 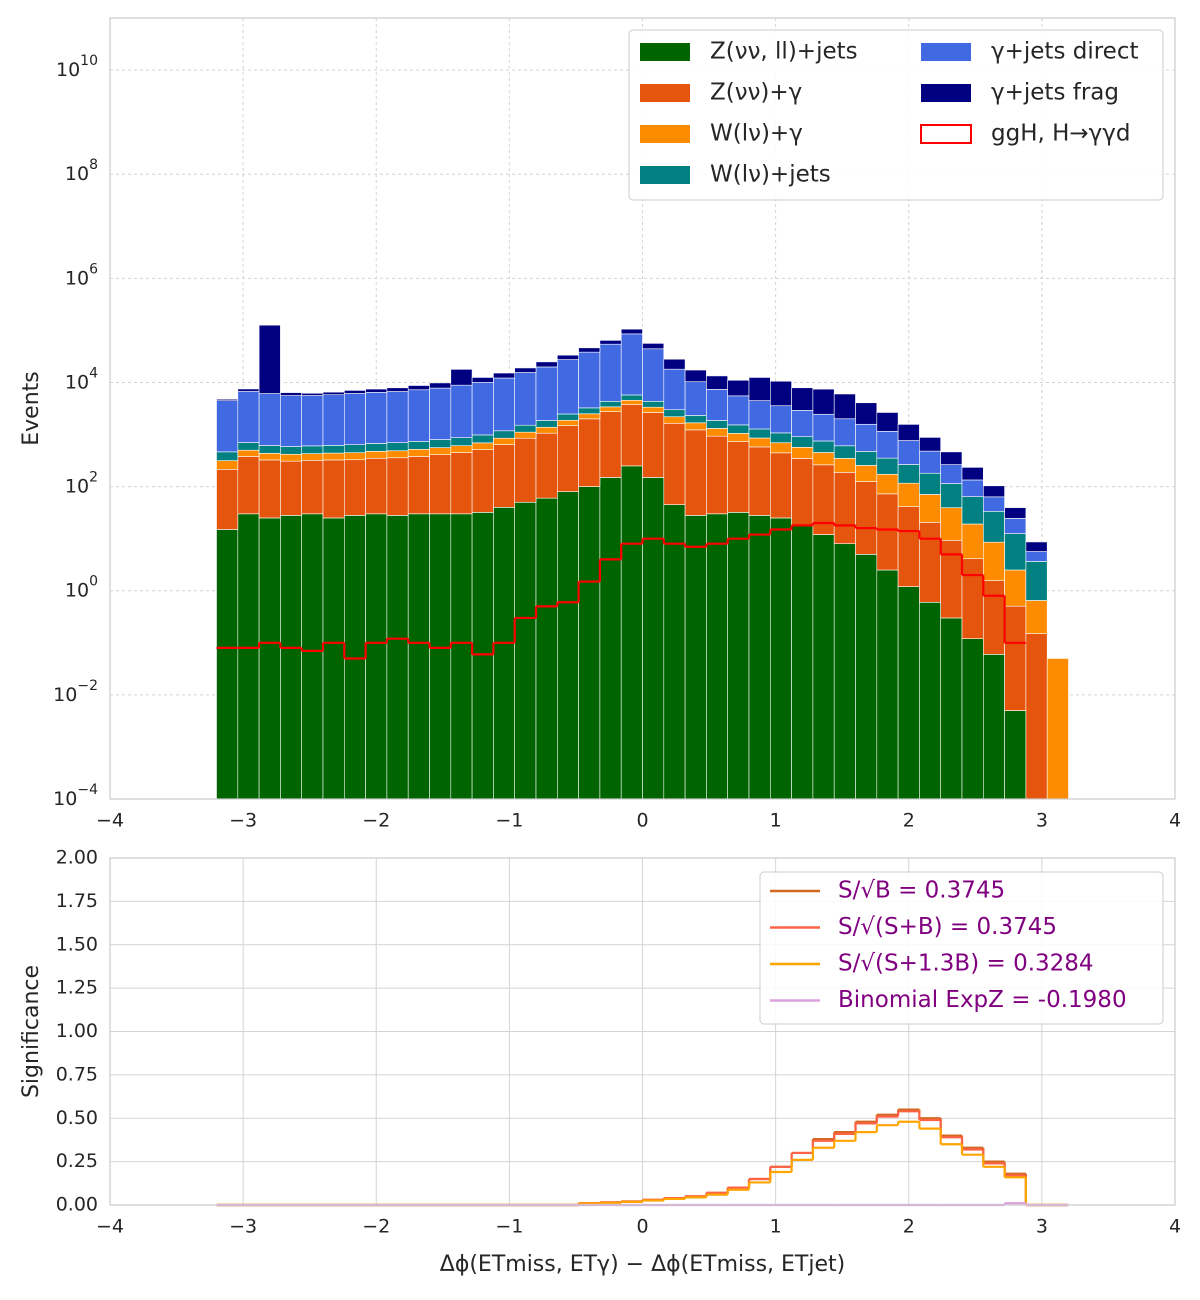 I want to click on x-tick-label: 0, so click(x=642, y=821).